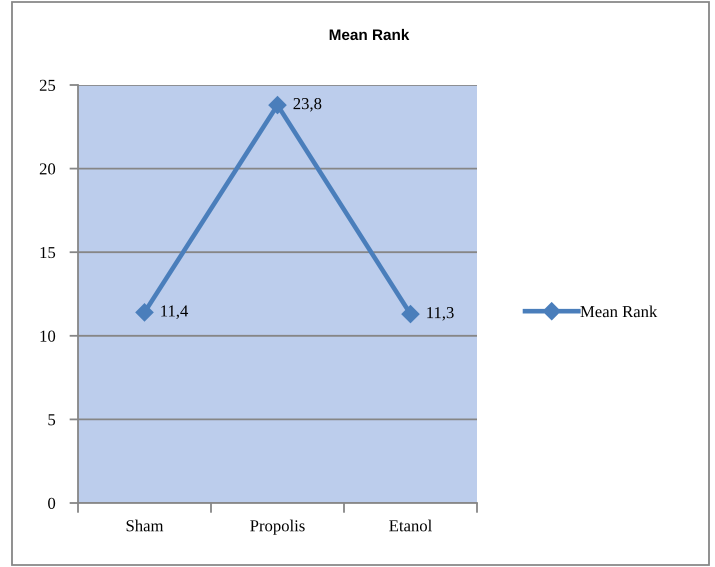  What do you see at coordinates (440, 314) in the screenshot?
I see `data-label: 11,3` at bounding box center [440, 314].